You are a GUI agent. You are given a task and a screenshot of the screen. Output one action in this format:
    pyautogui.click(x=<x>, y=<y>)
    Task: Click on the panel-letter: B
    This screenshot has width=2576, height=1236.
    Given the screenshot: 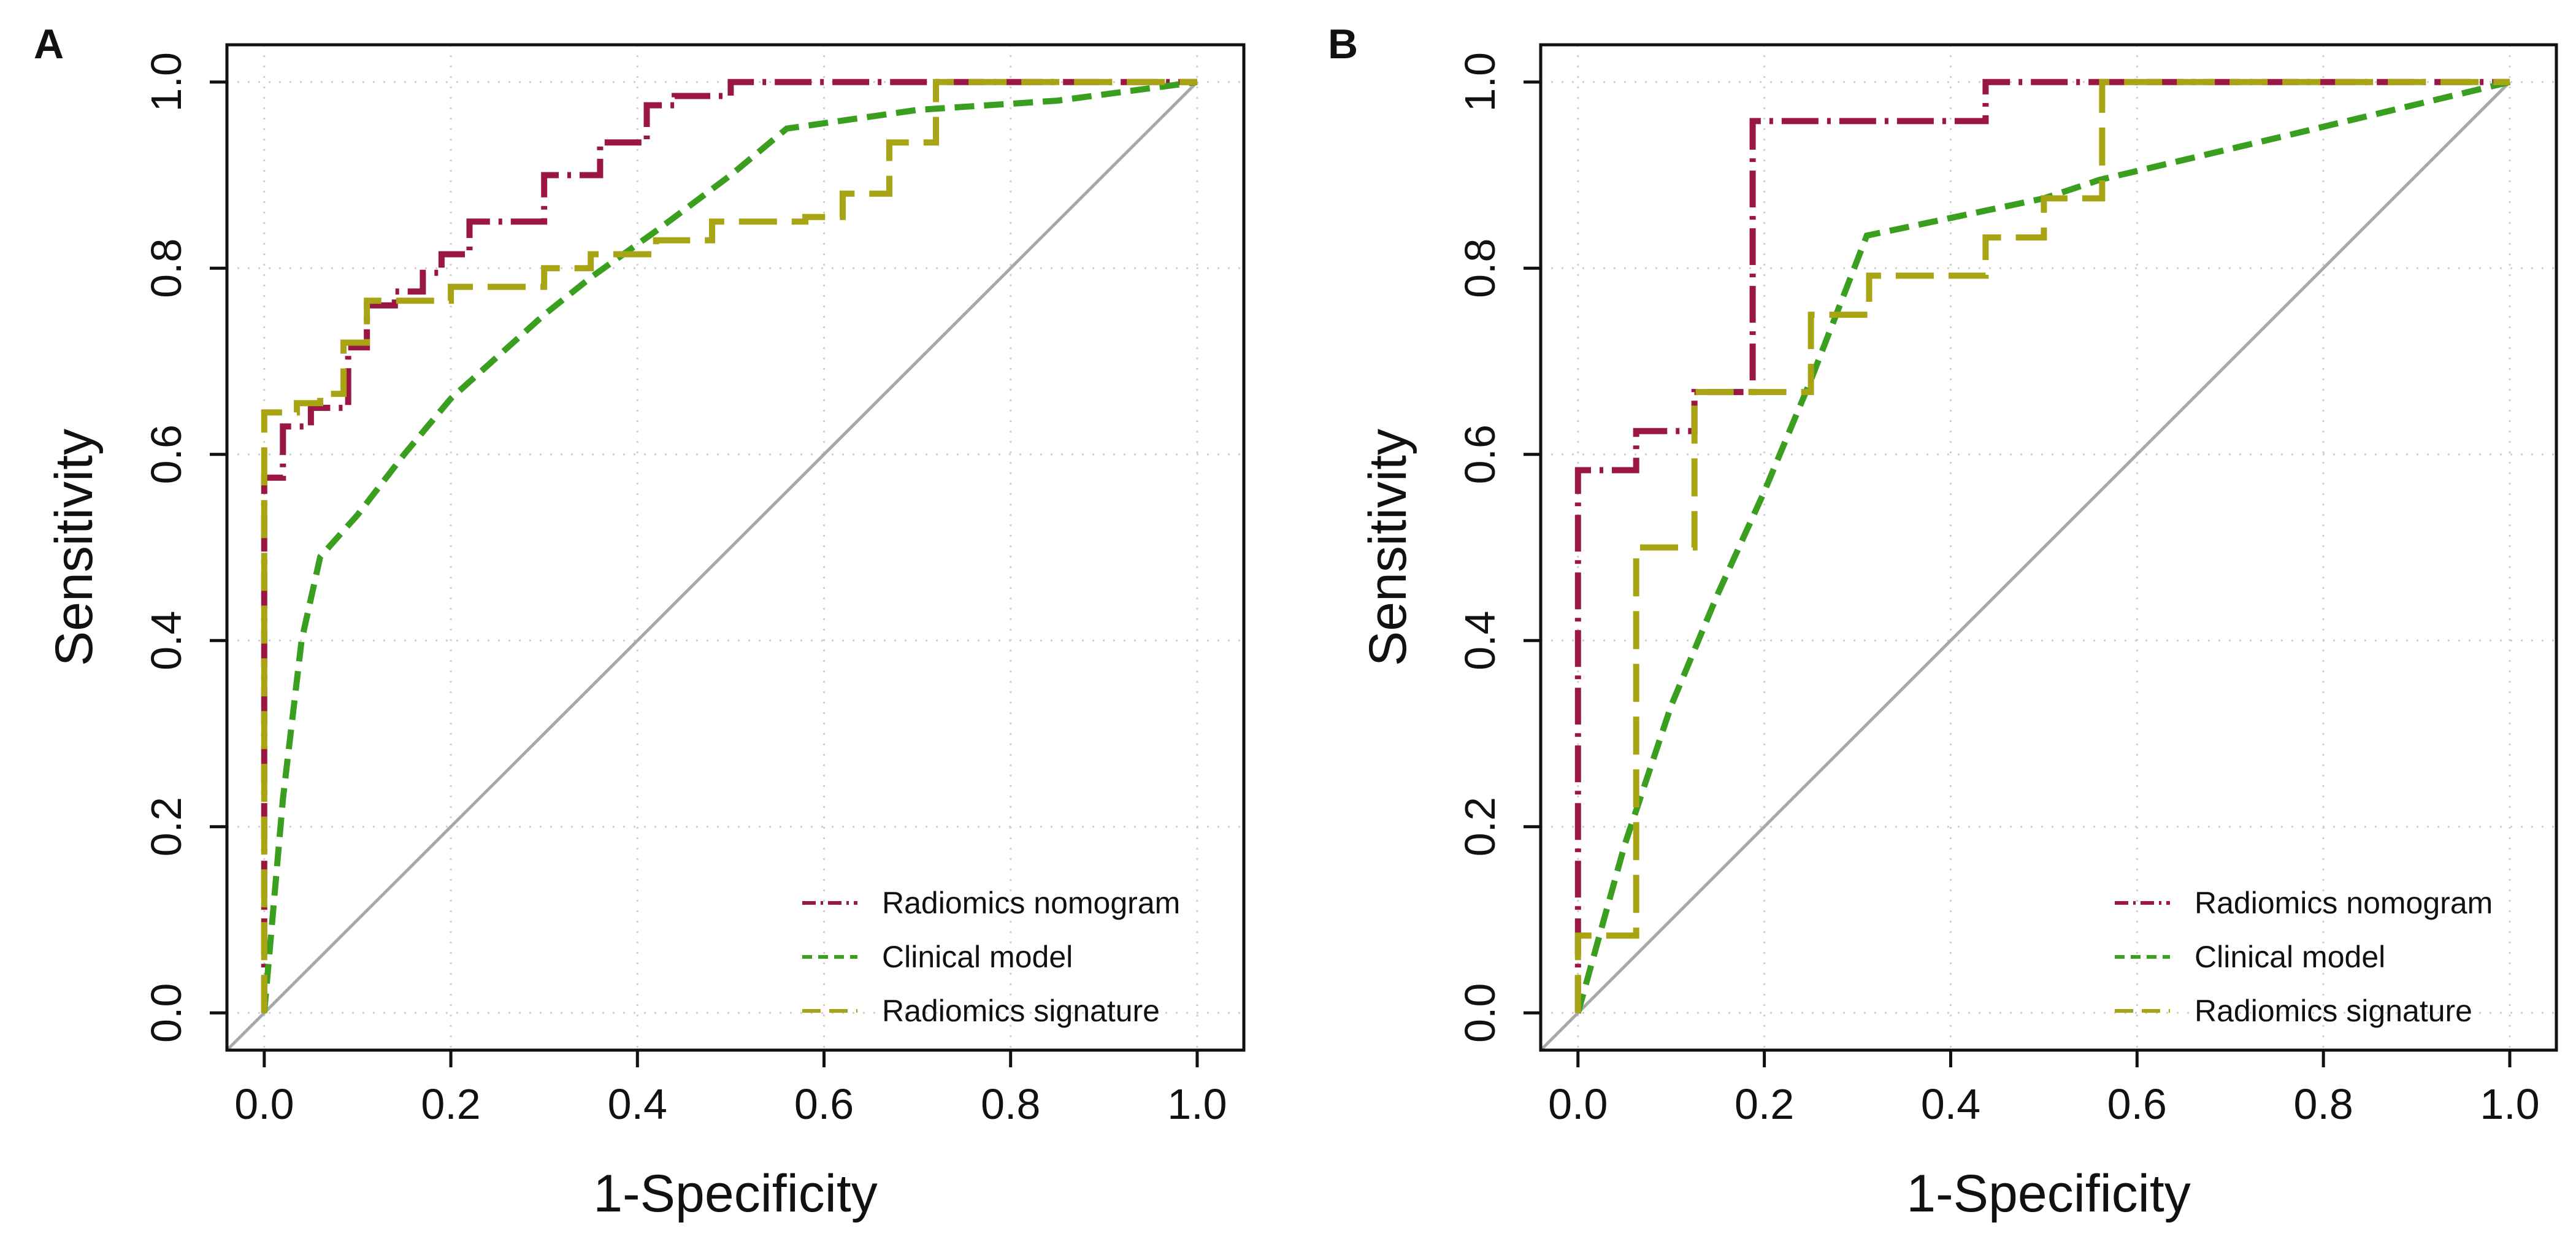 What is the action you would take?
    pyautogui.click(x=1343, y=44)
    